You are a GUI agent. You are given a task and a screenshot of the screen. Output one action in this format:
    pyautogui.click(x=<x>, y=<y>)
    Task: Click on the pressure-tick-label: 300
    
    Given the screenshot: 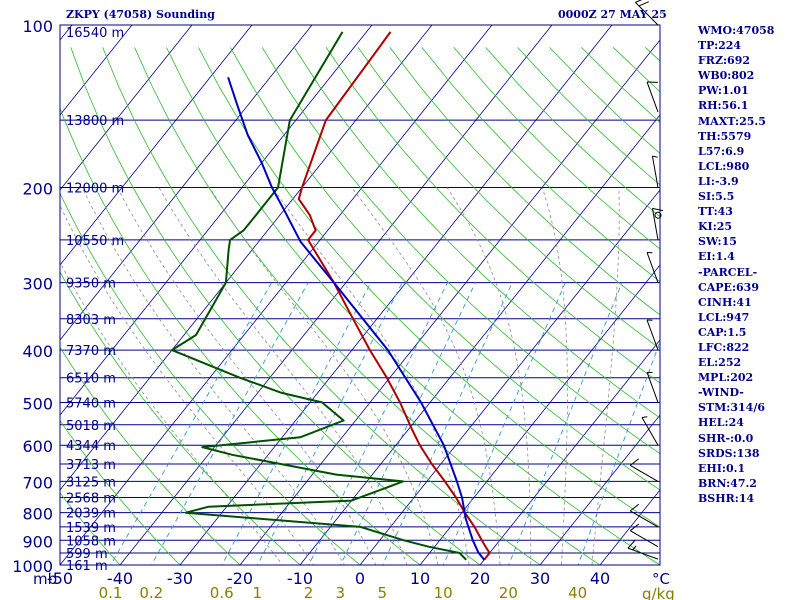 What is the action you would take?
    pyautogui.click(x=37, y=284)
    